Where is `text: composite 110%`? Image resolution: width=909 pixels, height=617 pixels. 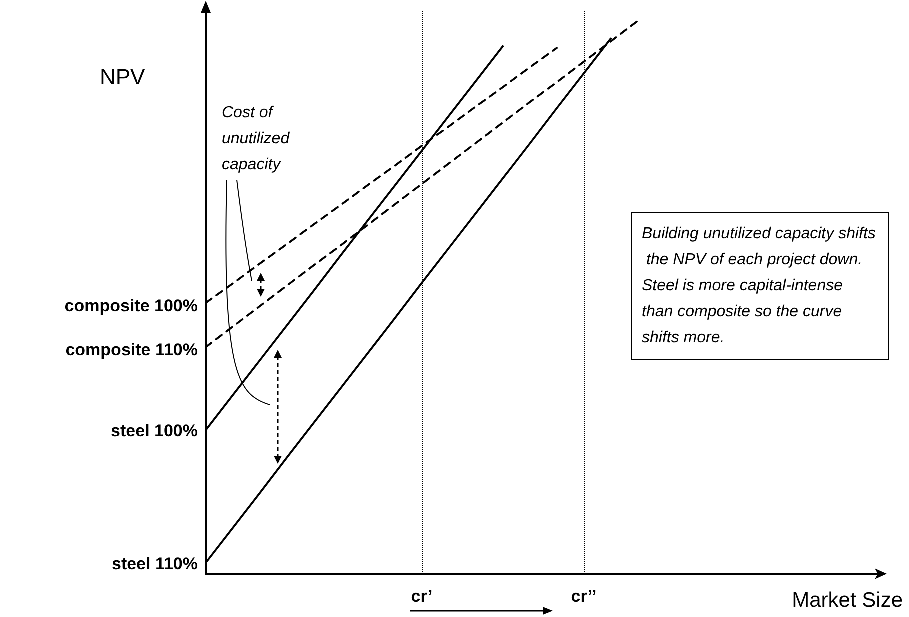
text: composite 110% is located at coordinates (132, 350).